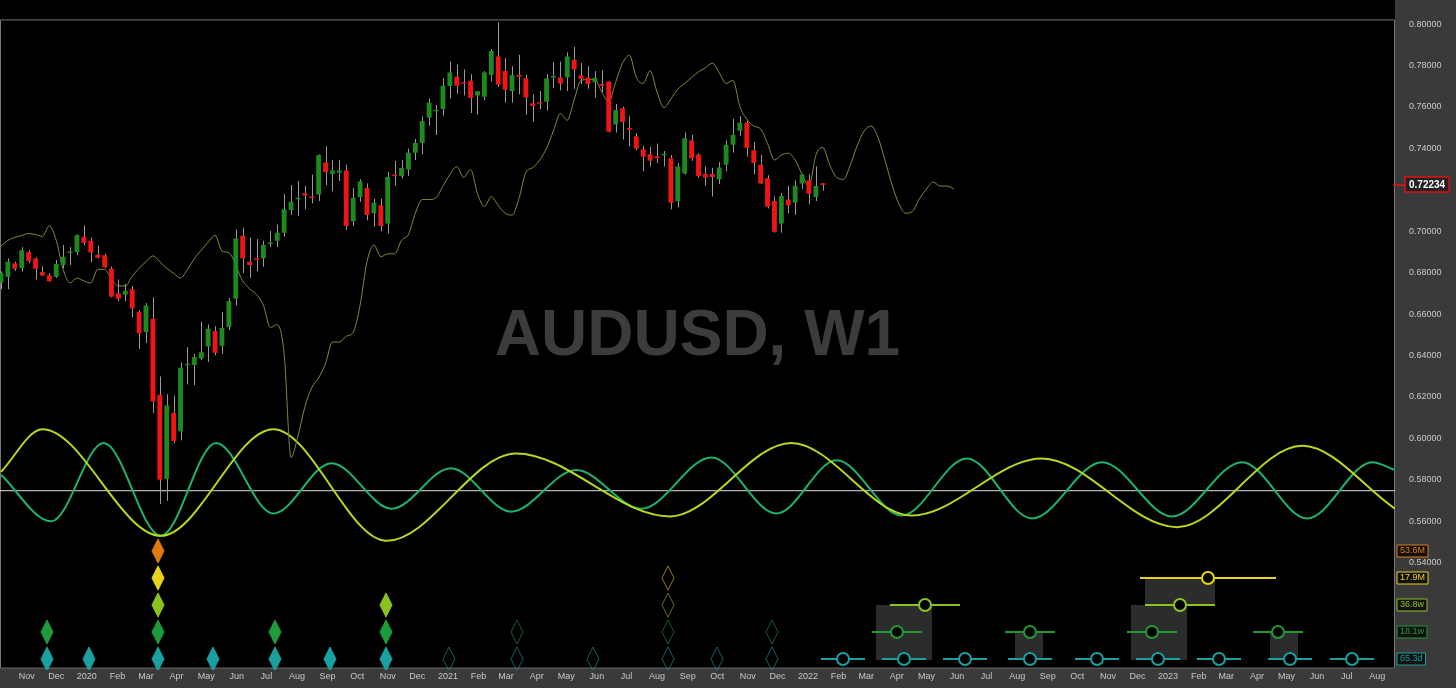 This screenshot has height=688, width=1456. Describe the element at coordinates (697, 333) in the screenshot. I see `text: AUDUSD, W1` at that location.